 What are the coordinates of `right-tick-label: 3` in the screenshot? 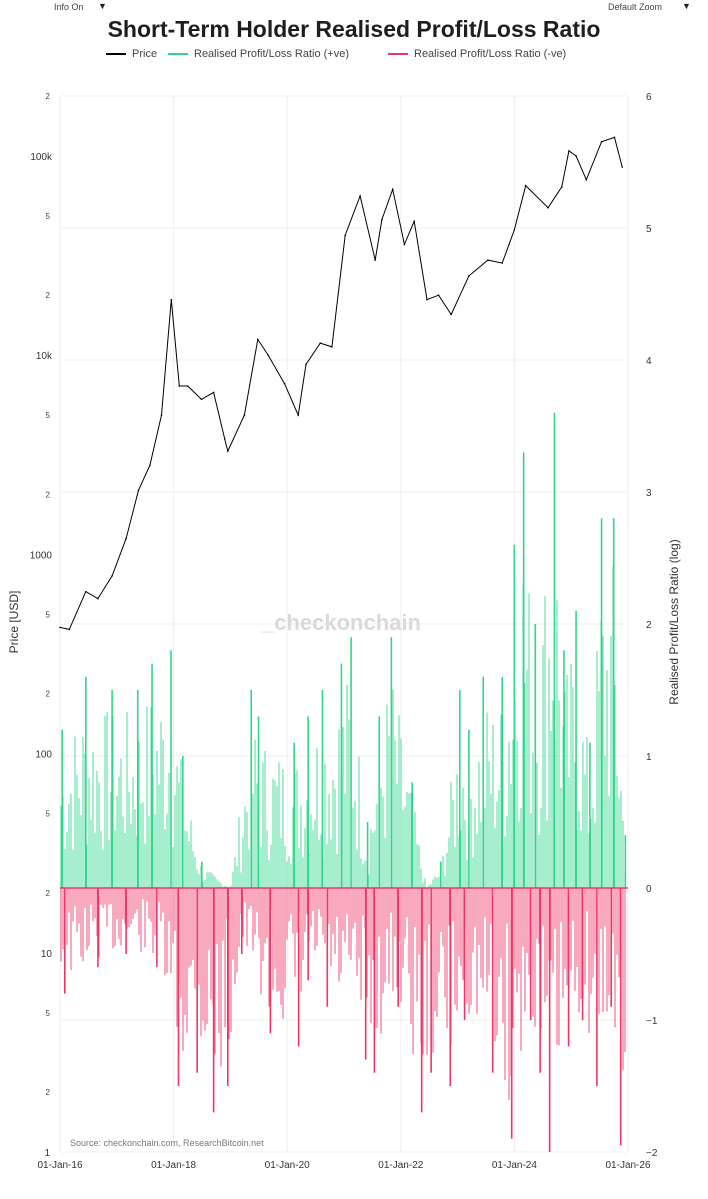 It's located at (649, 493).